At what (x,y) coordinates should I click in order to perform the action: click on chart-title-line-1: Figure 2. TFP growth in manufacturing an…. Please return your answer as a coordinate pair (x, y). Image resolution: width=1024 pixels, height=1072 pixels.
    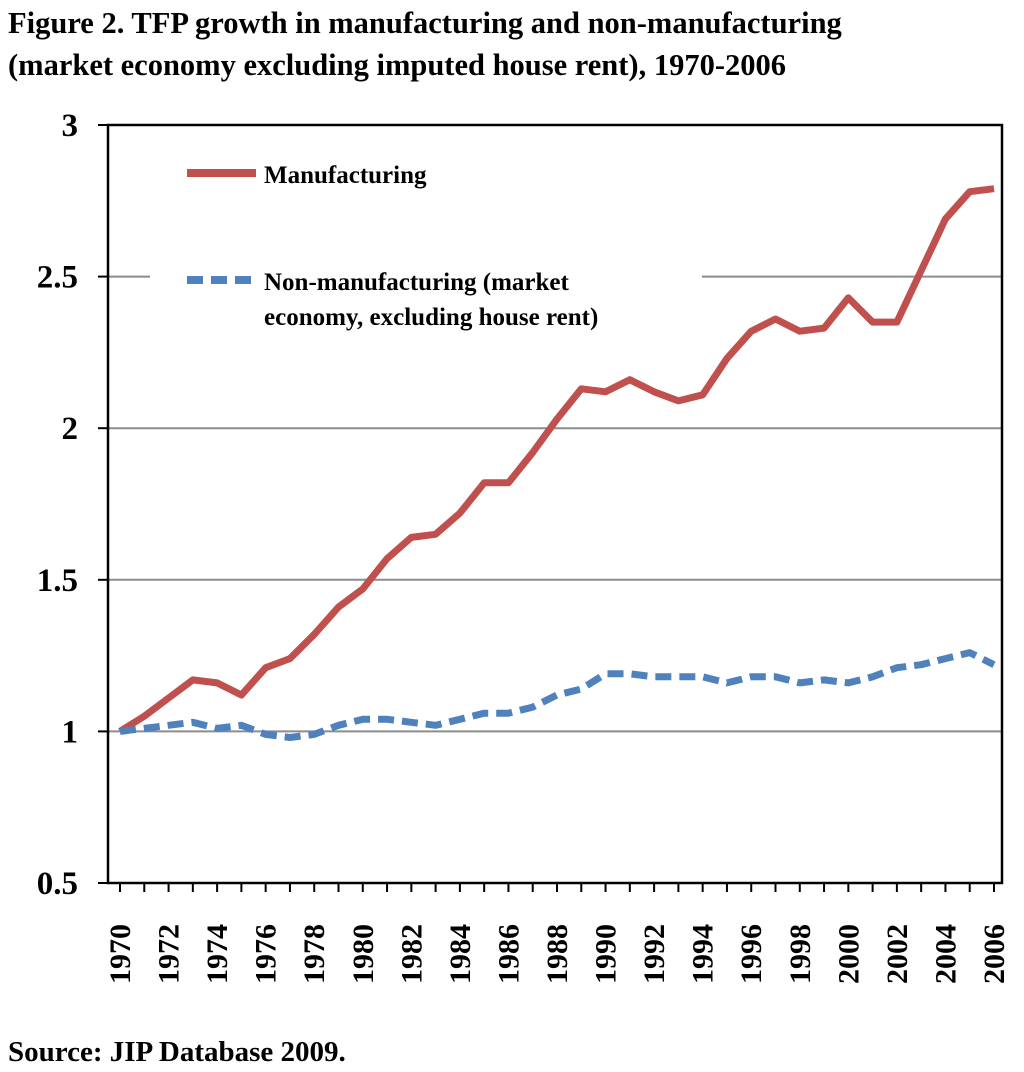
    Looking at the image, I should click on (425, 23).